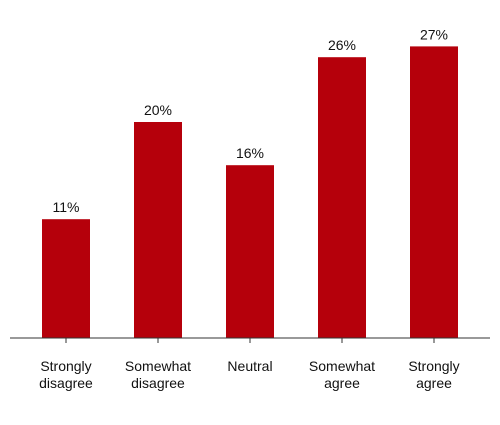 This screenshot has height=425, width=500. I want to click on bar-value-label: 16%, so click(250, 153).